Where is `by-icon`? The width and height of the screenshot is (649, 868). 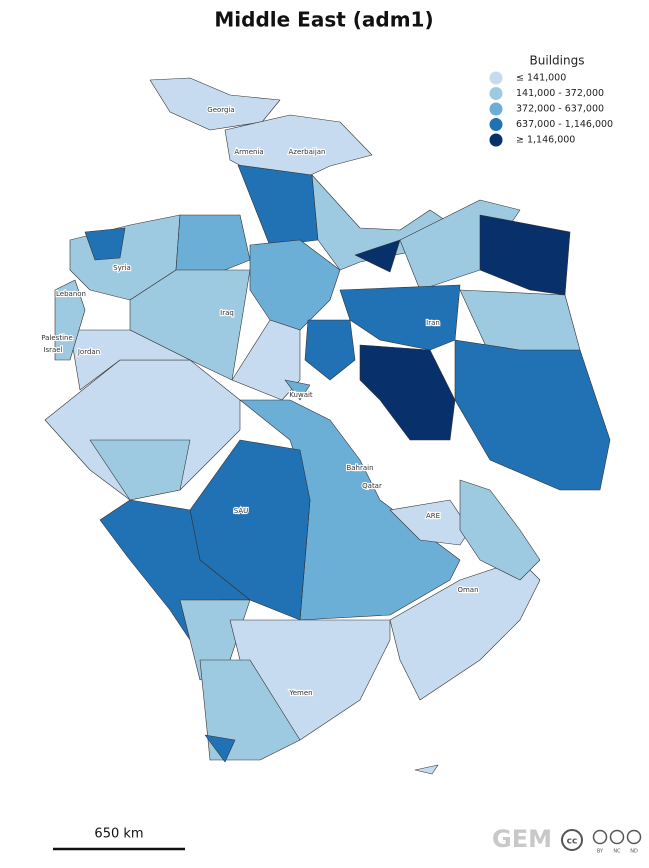 by-icon is located at coordinates (600, 837).